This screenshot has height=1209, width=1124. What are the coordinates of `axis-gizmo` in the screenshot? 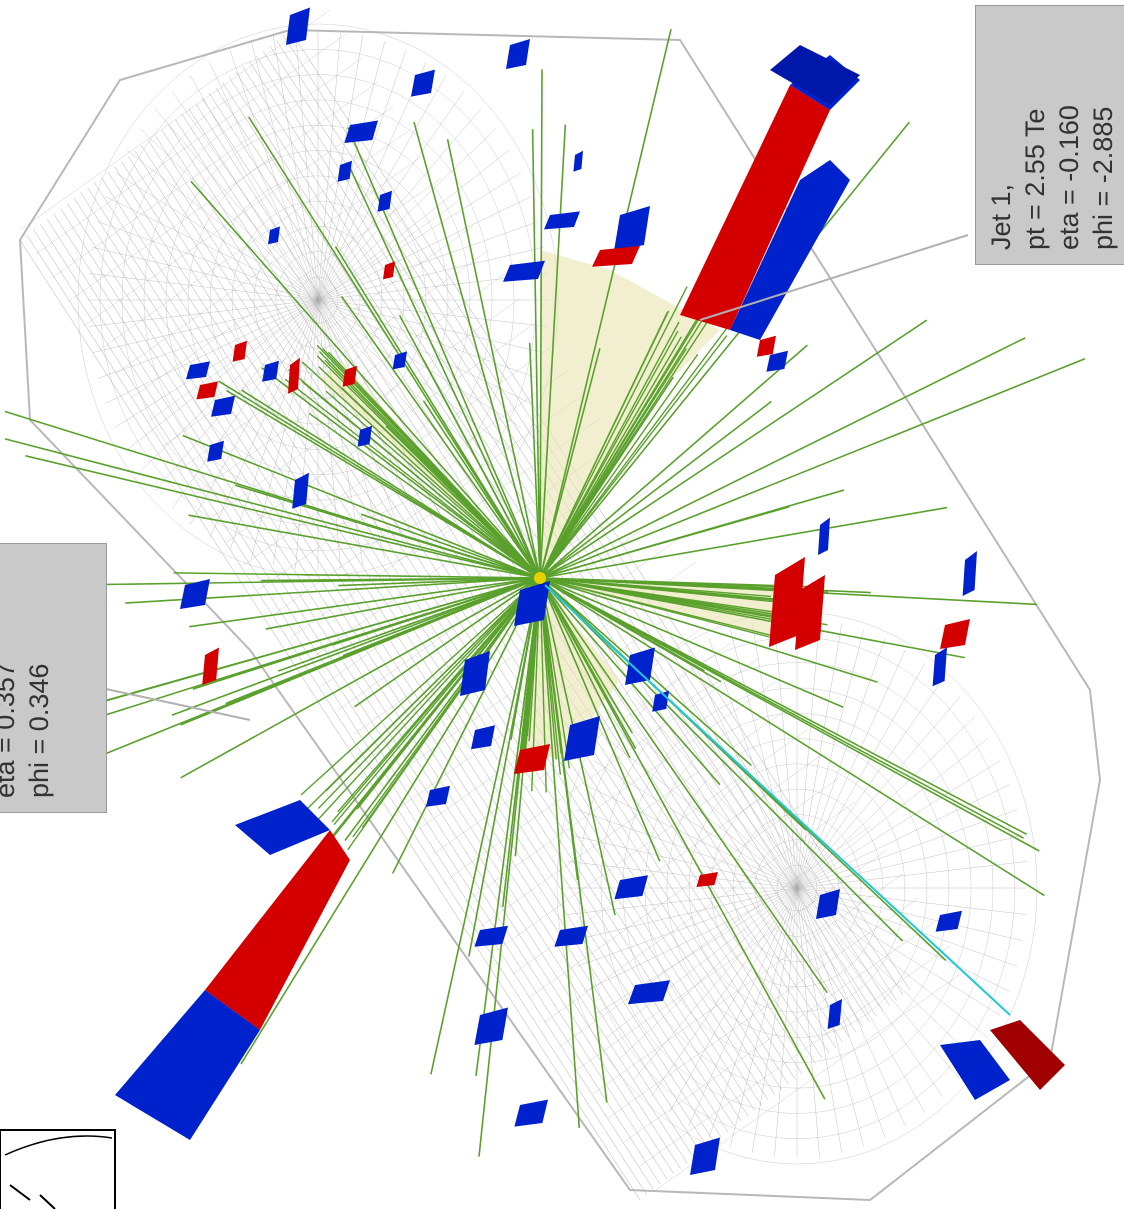 It's located at (58, 1169).